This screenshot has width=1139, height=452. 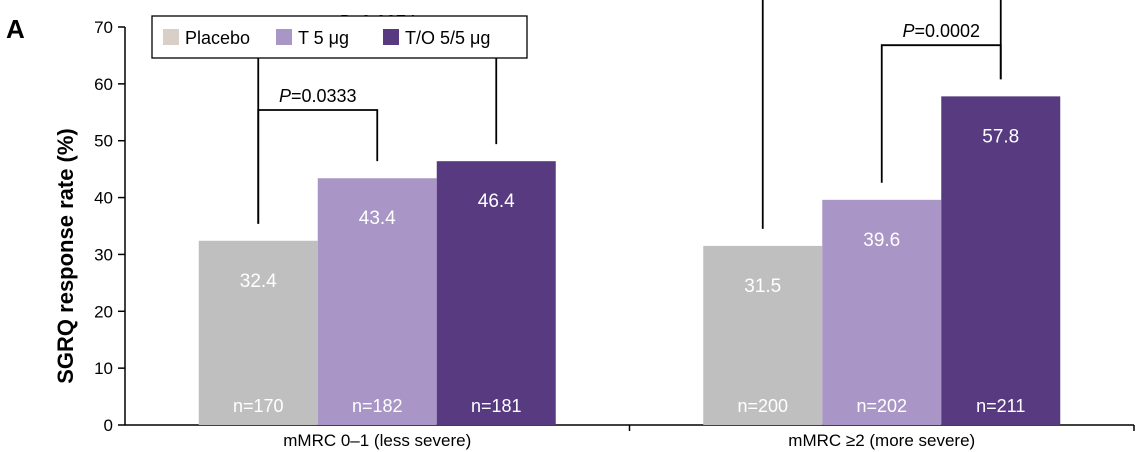 What do you see at coordinates (103, 368) in the screenshot?
I see `y-tick-label: 10` at bounding box center [103, 368].